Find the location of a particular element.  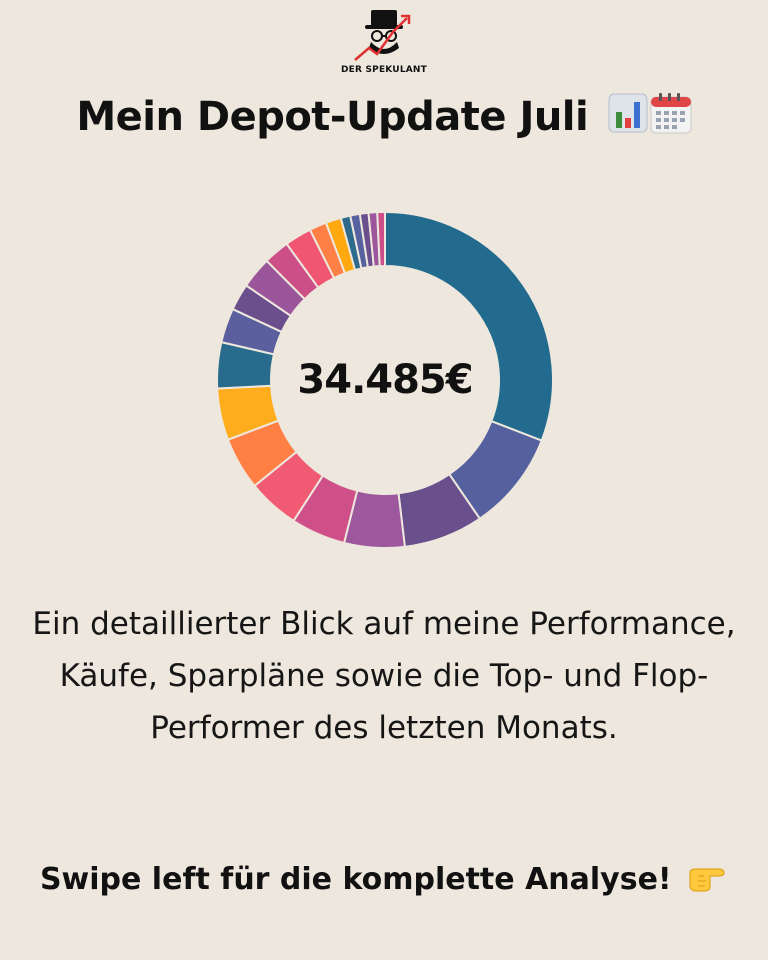

calendar-icon is located at coordinates (671, 113).